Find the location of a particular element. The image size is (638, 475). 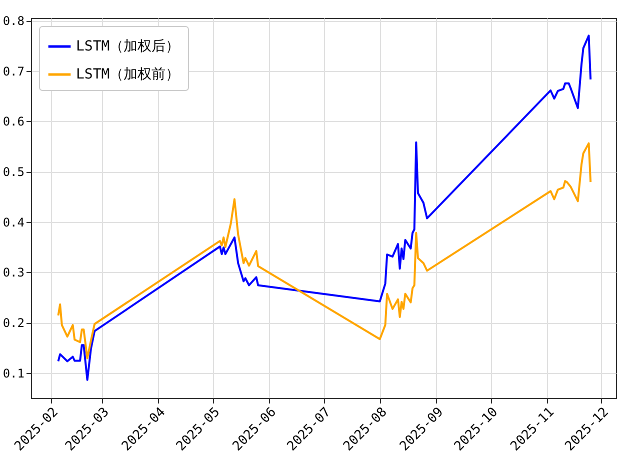

y-tick-label: 0.7 is located at coordinates (13, 71).